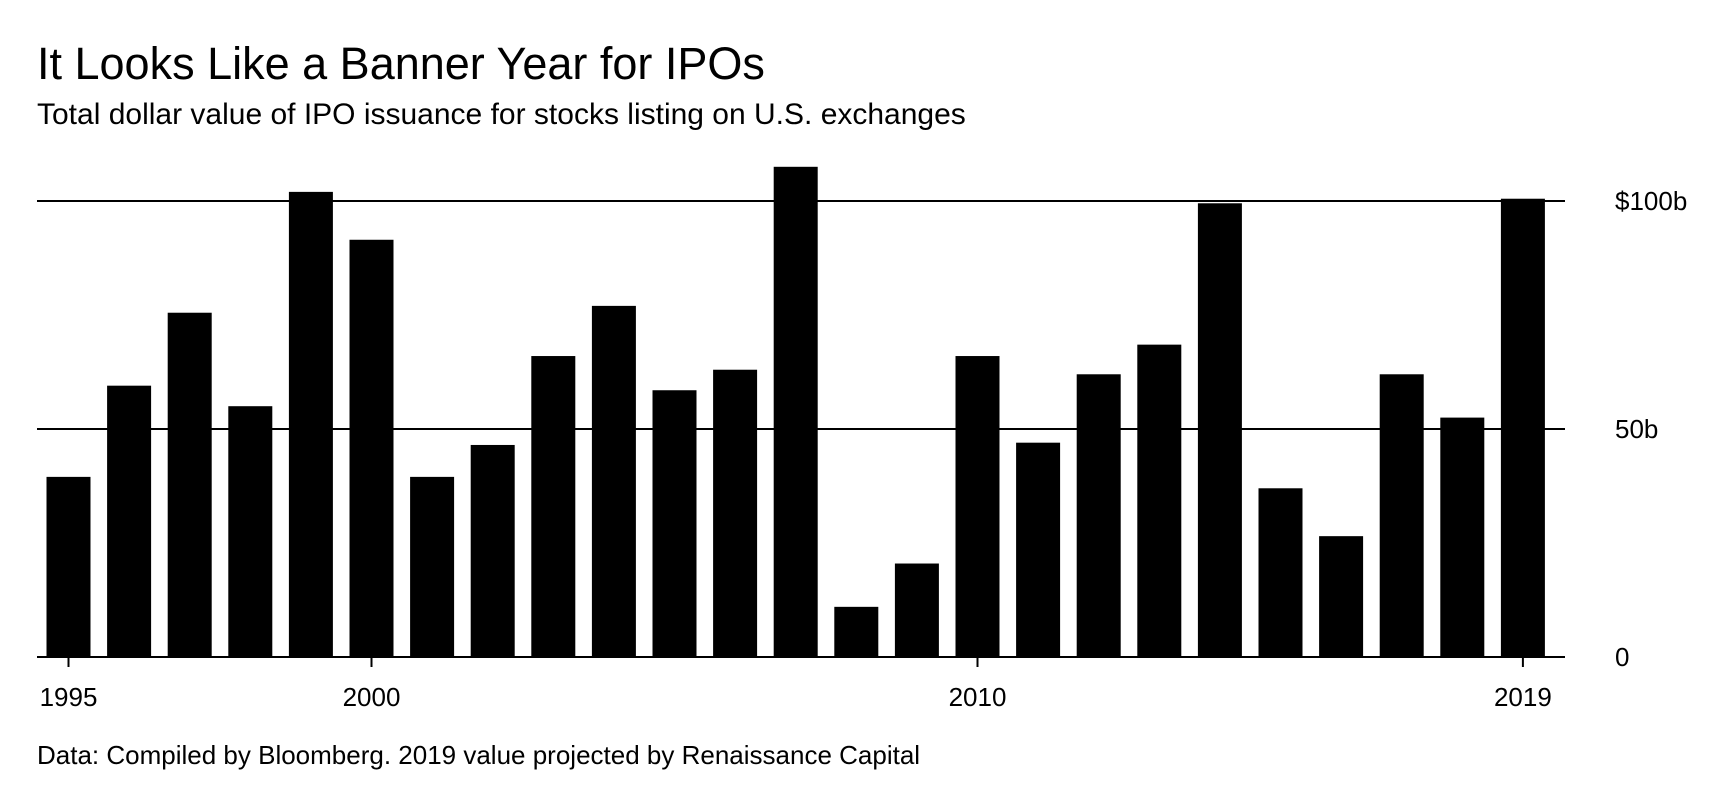  What do you see at coordinates (1401, 515) in the screenshot?
I see `bar-2017` at bounding box center [1401, 515].